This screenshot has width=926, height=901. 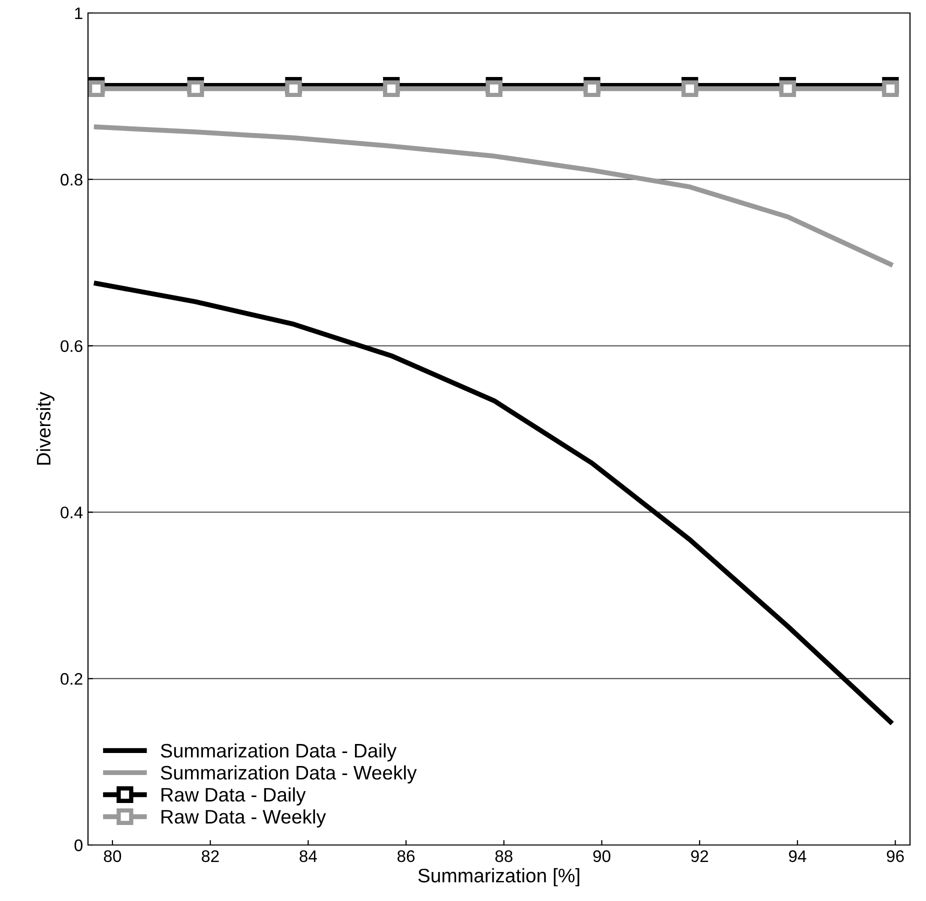 I want to click on x-tick-label: 88, so click(x=503, y=856).